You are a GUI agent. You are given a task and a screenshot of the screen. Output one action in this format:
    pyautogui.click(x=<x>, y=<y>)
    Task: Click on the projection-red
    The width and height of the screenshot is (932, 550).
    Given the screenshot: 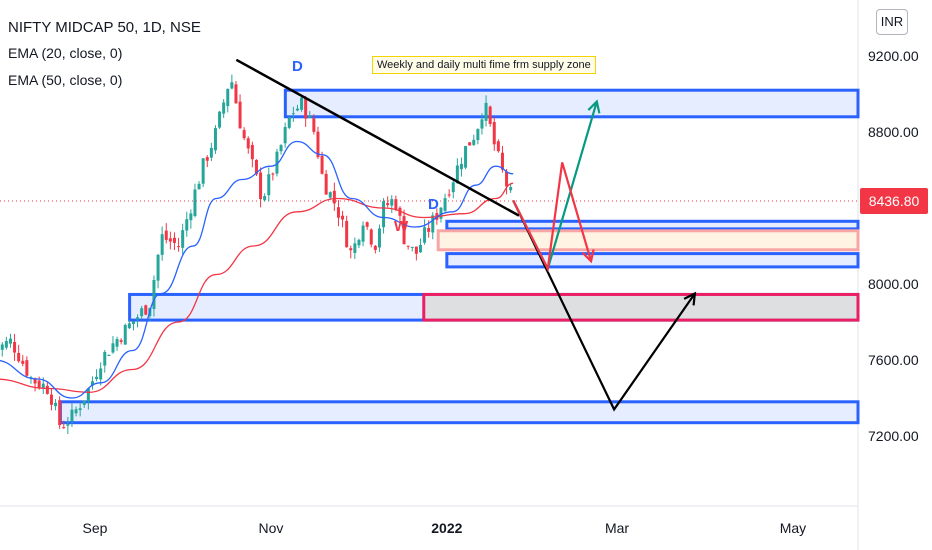 What is the action you would take?
    pyautogui.click(x=552, y=217)
    